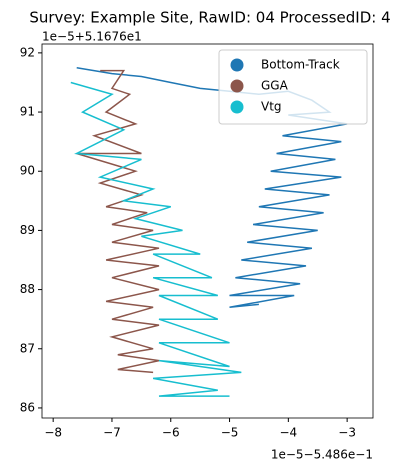 Image resolution: width=420 pixels, height=468 pixels. Describe the element at coordinates (27, 289) in the screenshot. I see `y-tick-label: 88` at that location.